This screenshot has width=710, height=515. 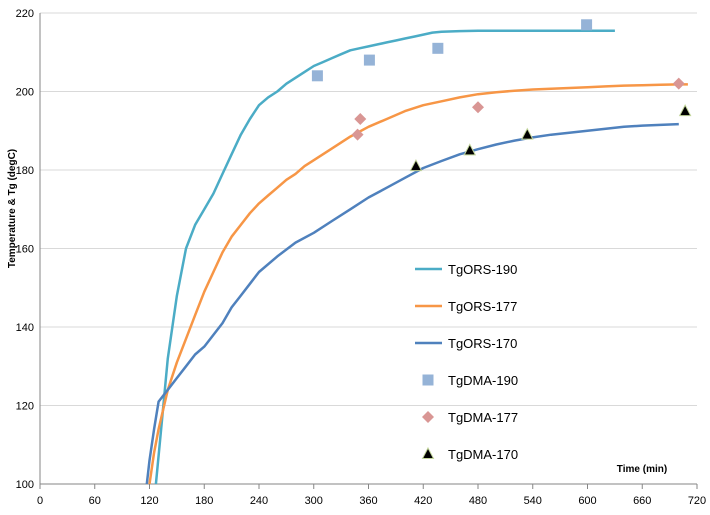 What do you see at coordinates (642, 469) in the screenshot?
I see `x-axis-title: Time (min)` at bounding box center [642, 469].